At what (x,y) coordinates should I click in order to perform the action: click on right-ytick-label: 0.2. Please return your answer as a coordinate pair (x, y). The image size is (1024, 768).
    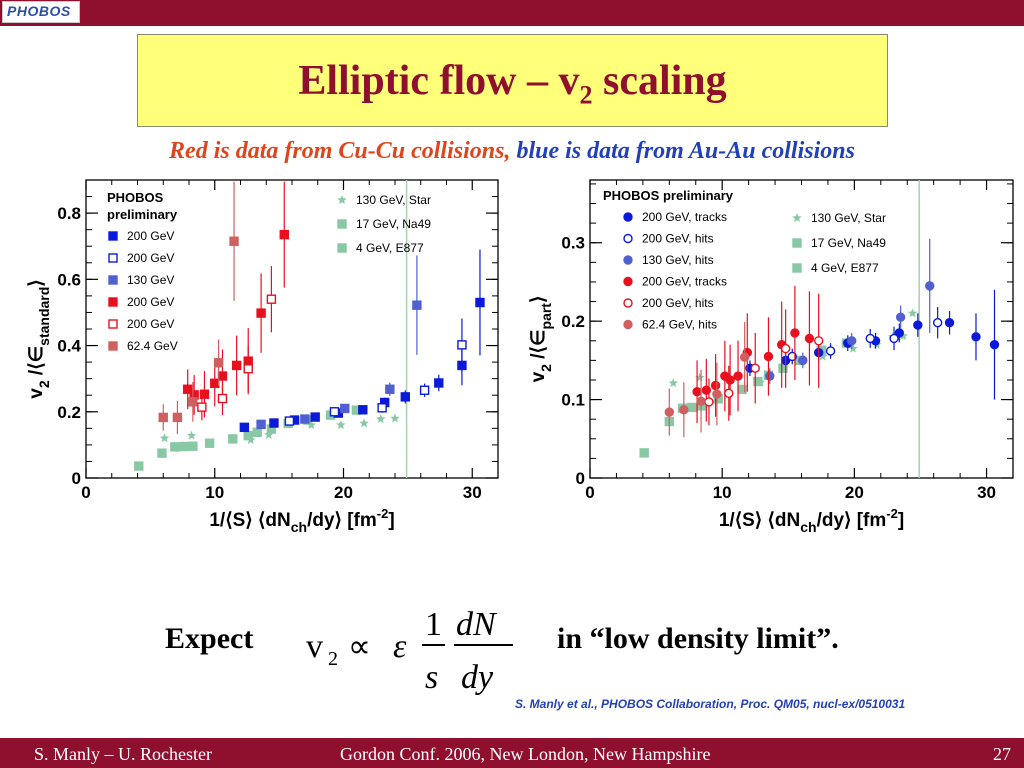
    Looking at the image, I should click on (573, 321).